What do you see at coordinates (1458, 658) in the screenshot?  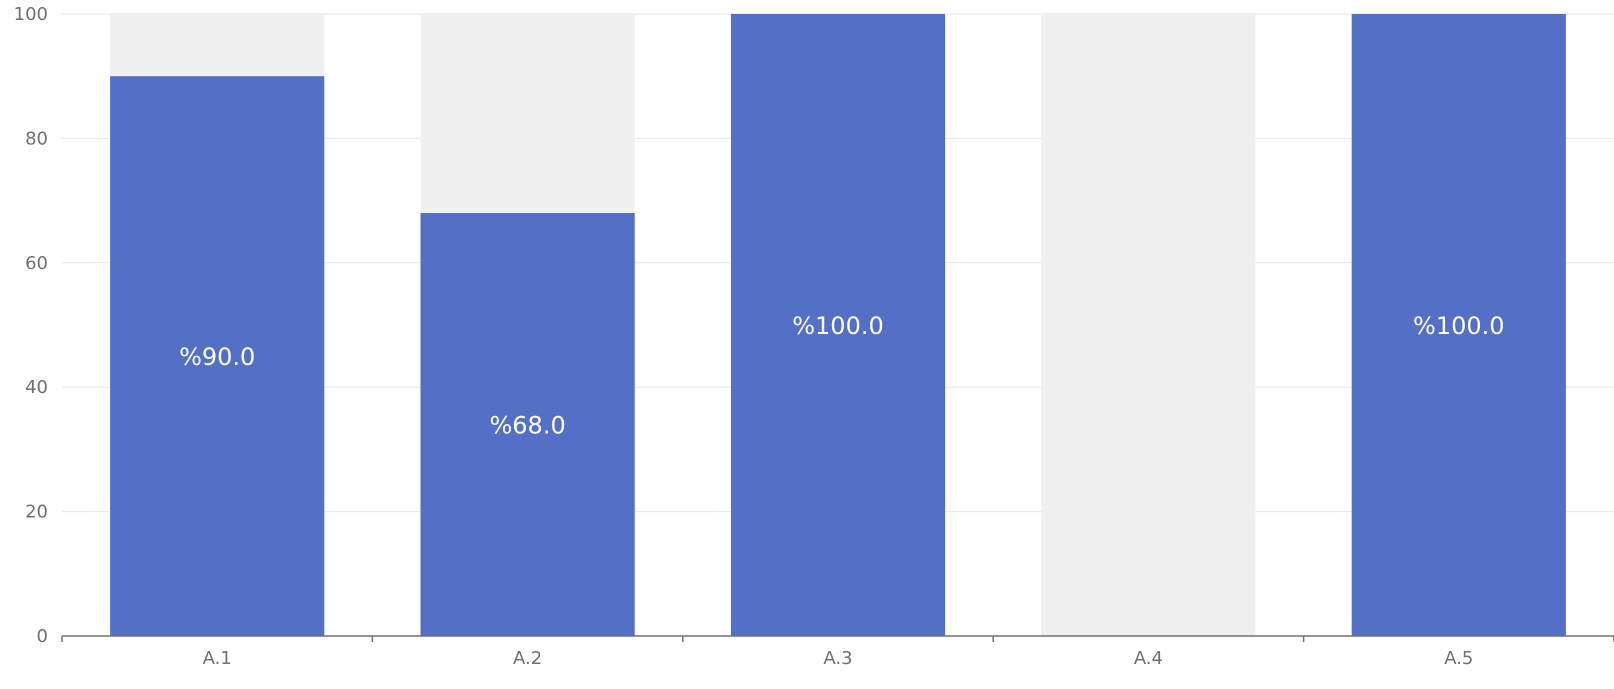 I see `x-tick-label: A.5` at bounding box center [1458, 658].